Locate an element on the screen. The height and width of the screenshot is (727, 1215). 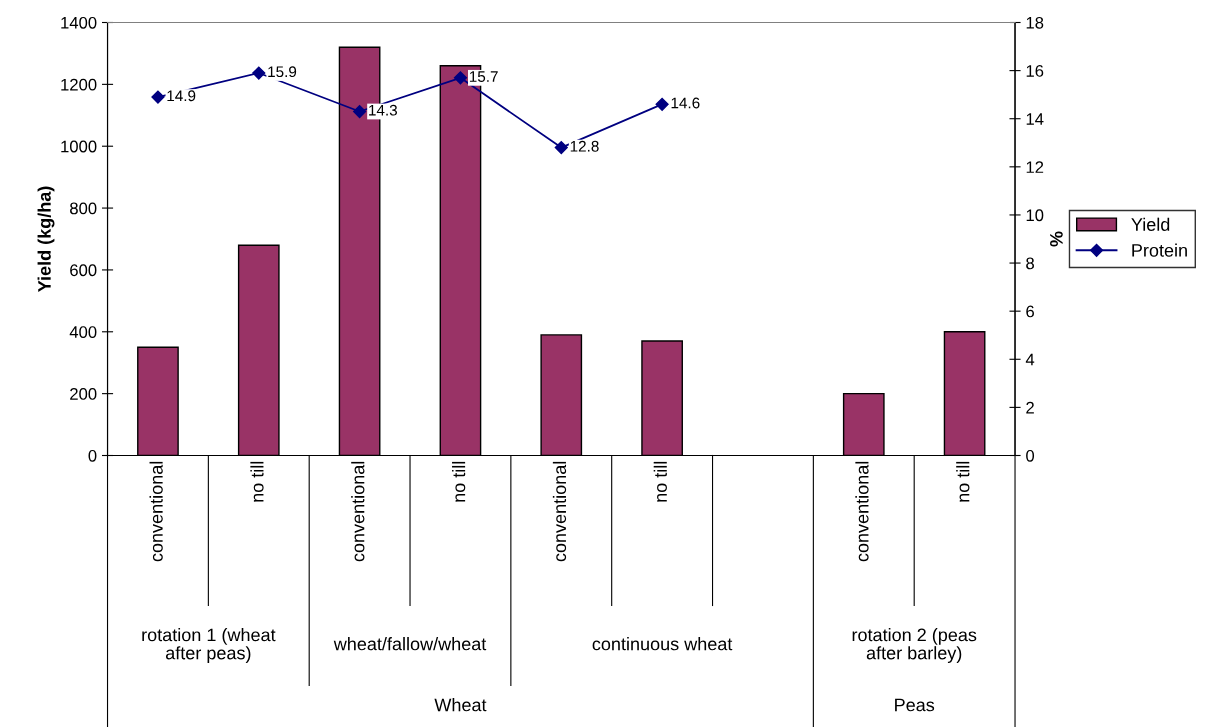
y2-axis-title: % is located at coordinates (1056, 239).